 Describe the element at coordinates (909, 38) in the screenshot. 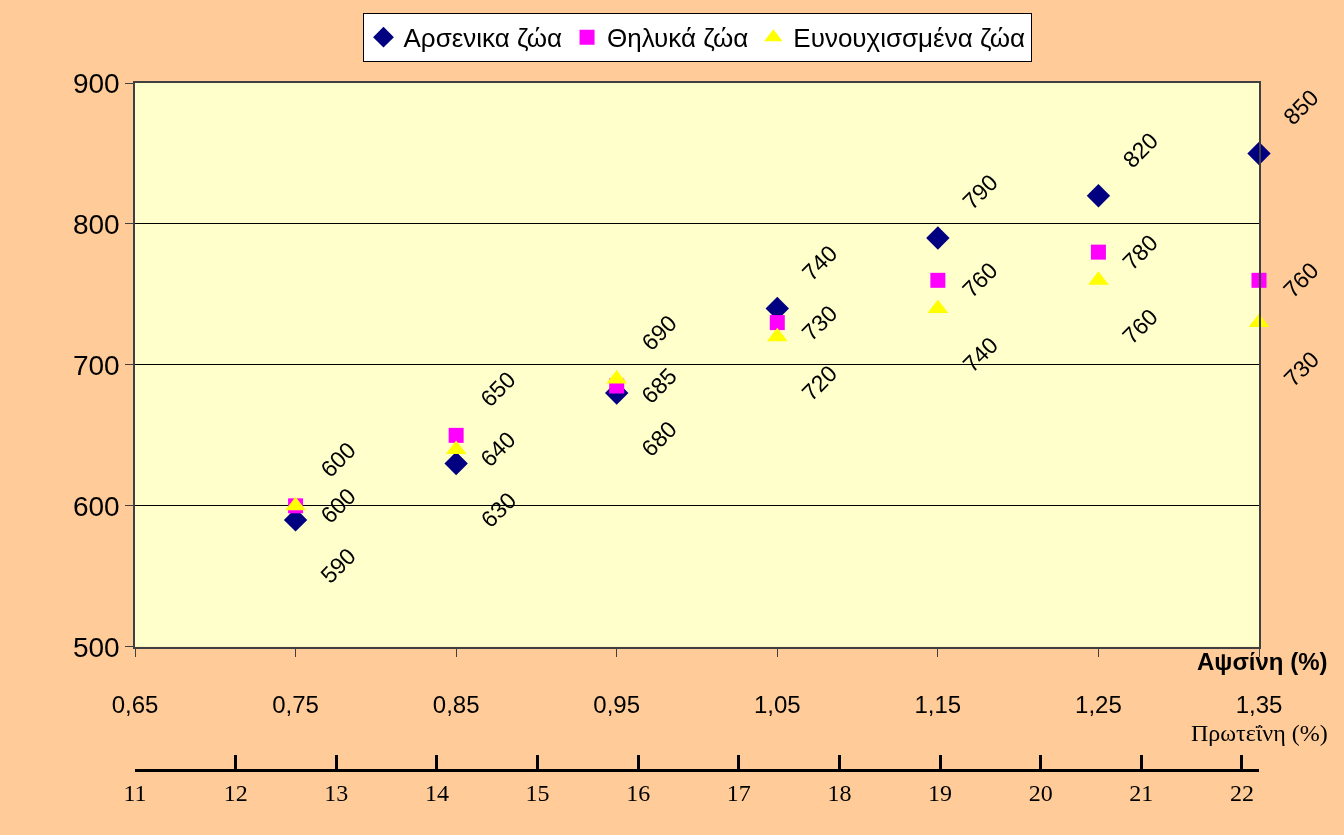

I see `legend-label: Ευνουχισσμένα ζώα` at that location.